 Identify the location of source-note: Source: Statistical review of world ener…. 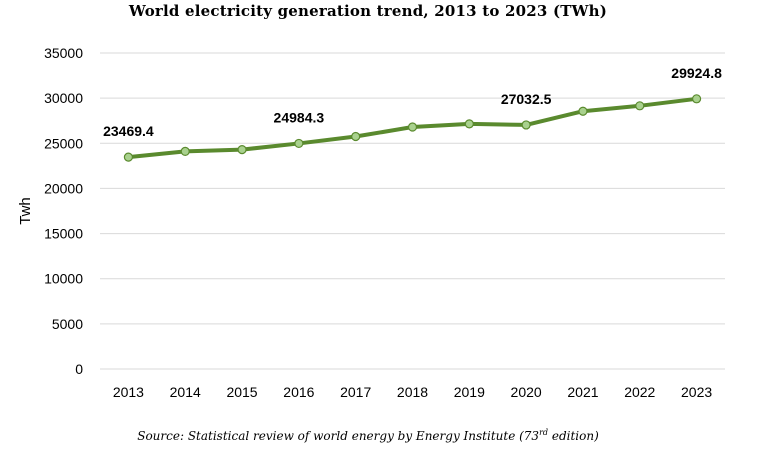
(368, 435).